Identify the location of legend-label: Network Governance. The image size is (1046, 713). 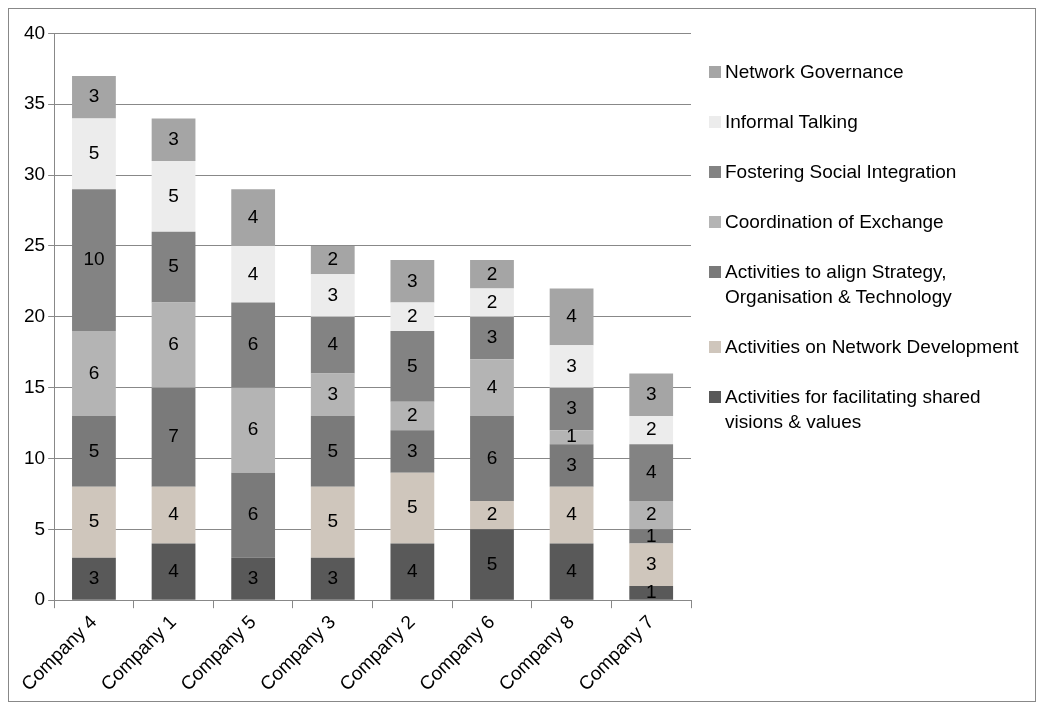
(814, 72).